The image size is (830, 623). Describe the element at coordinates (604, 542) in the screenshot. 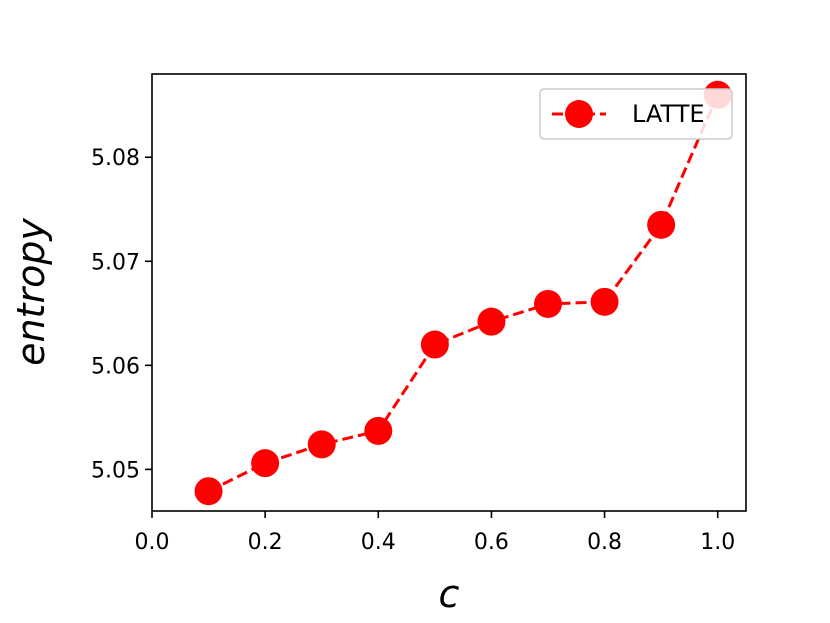

I see `x-tick-label: 0.8` at that location.